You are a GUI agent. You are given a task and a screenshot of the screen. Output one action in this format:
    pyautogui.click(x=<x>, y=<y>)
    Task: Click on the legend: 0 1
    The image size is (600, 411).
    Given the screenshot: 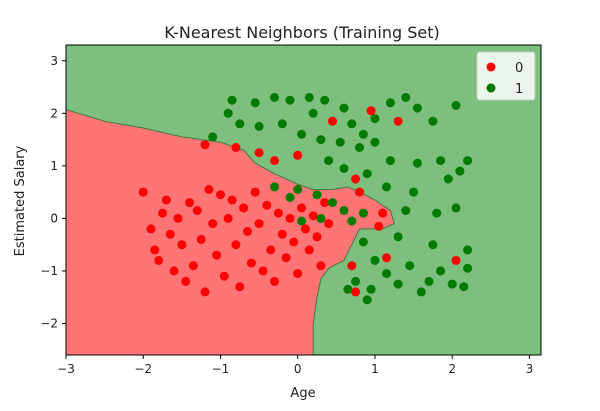 What is the action you would take?
    pyautogui.click(x=506, y=76)
    